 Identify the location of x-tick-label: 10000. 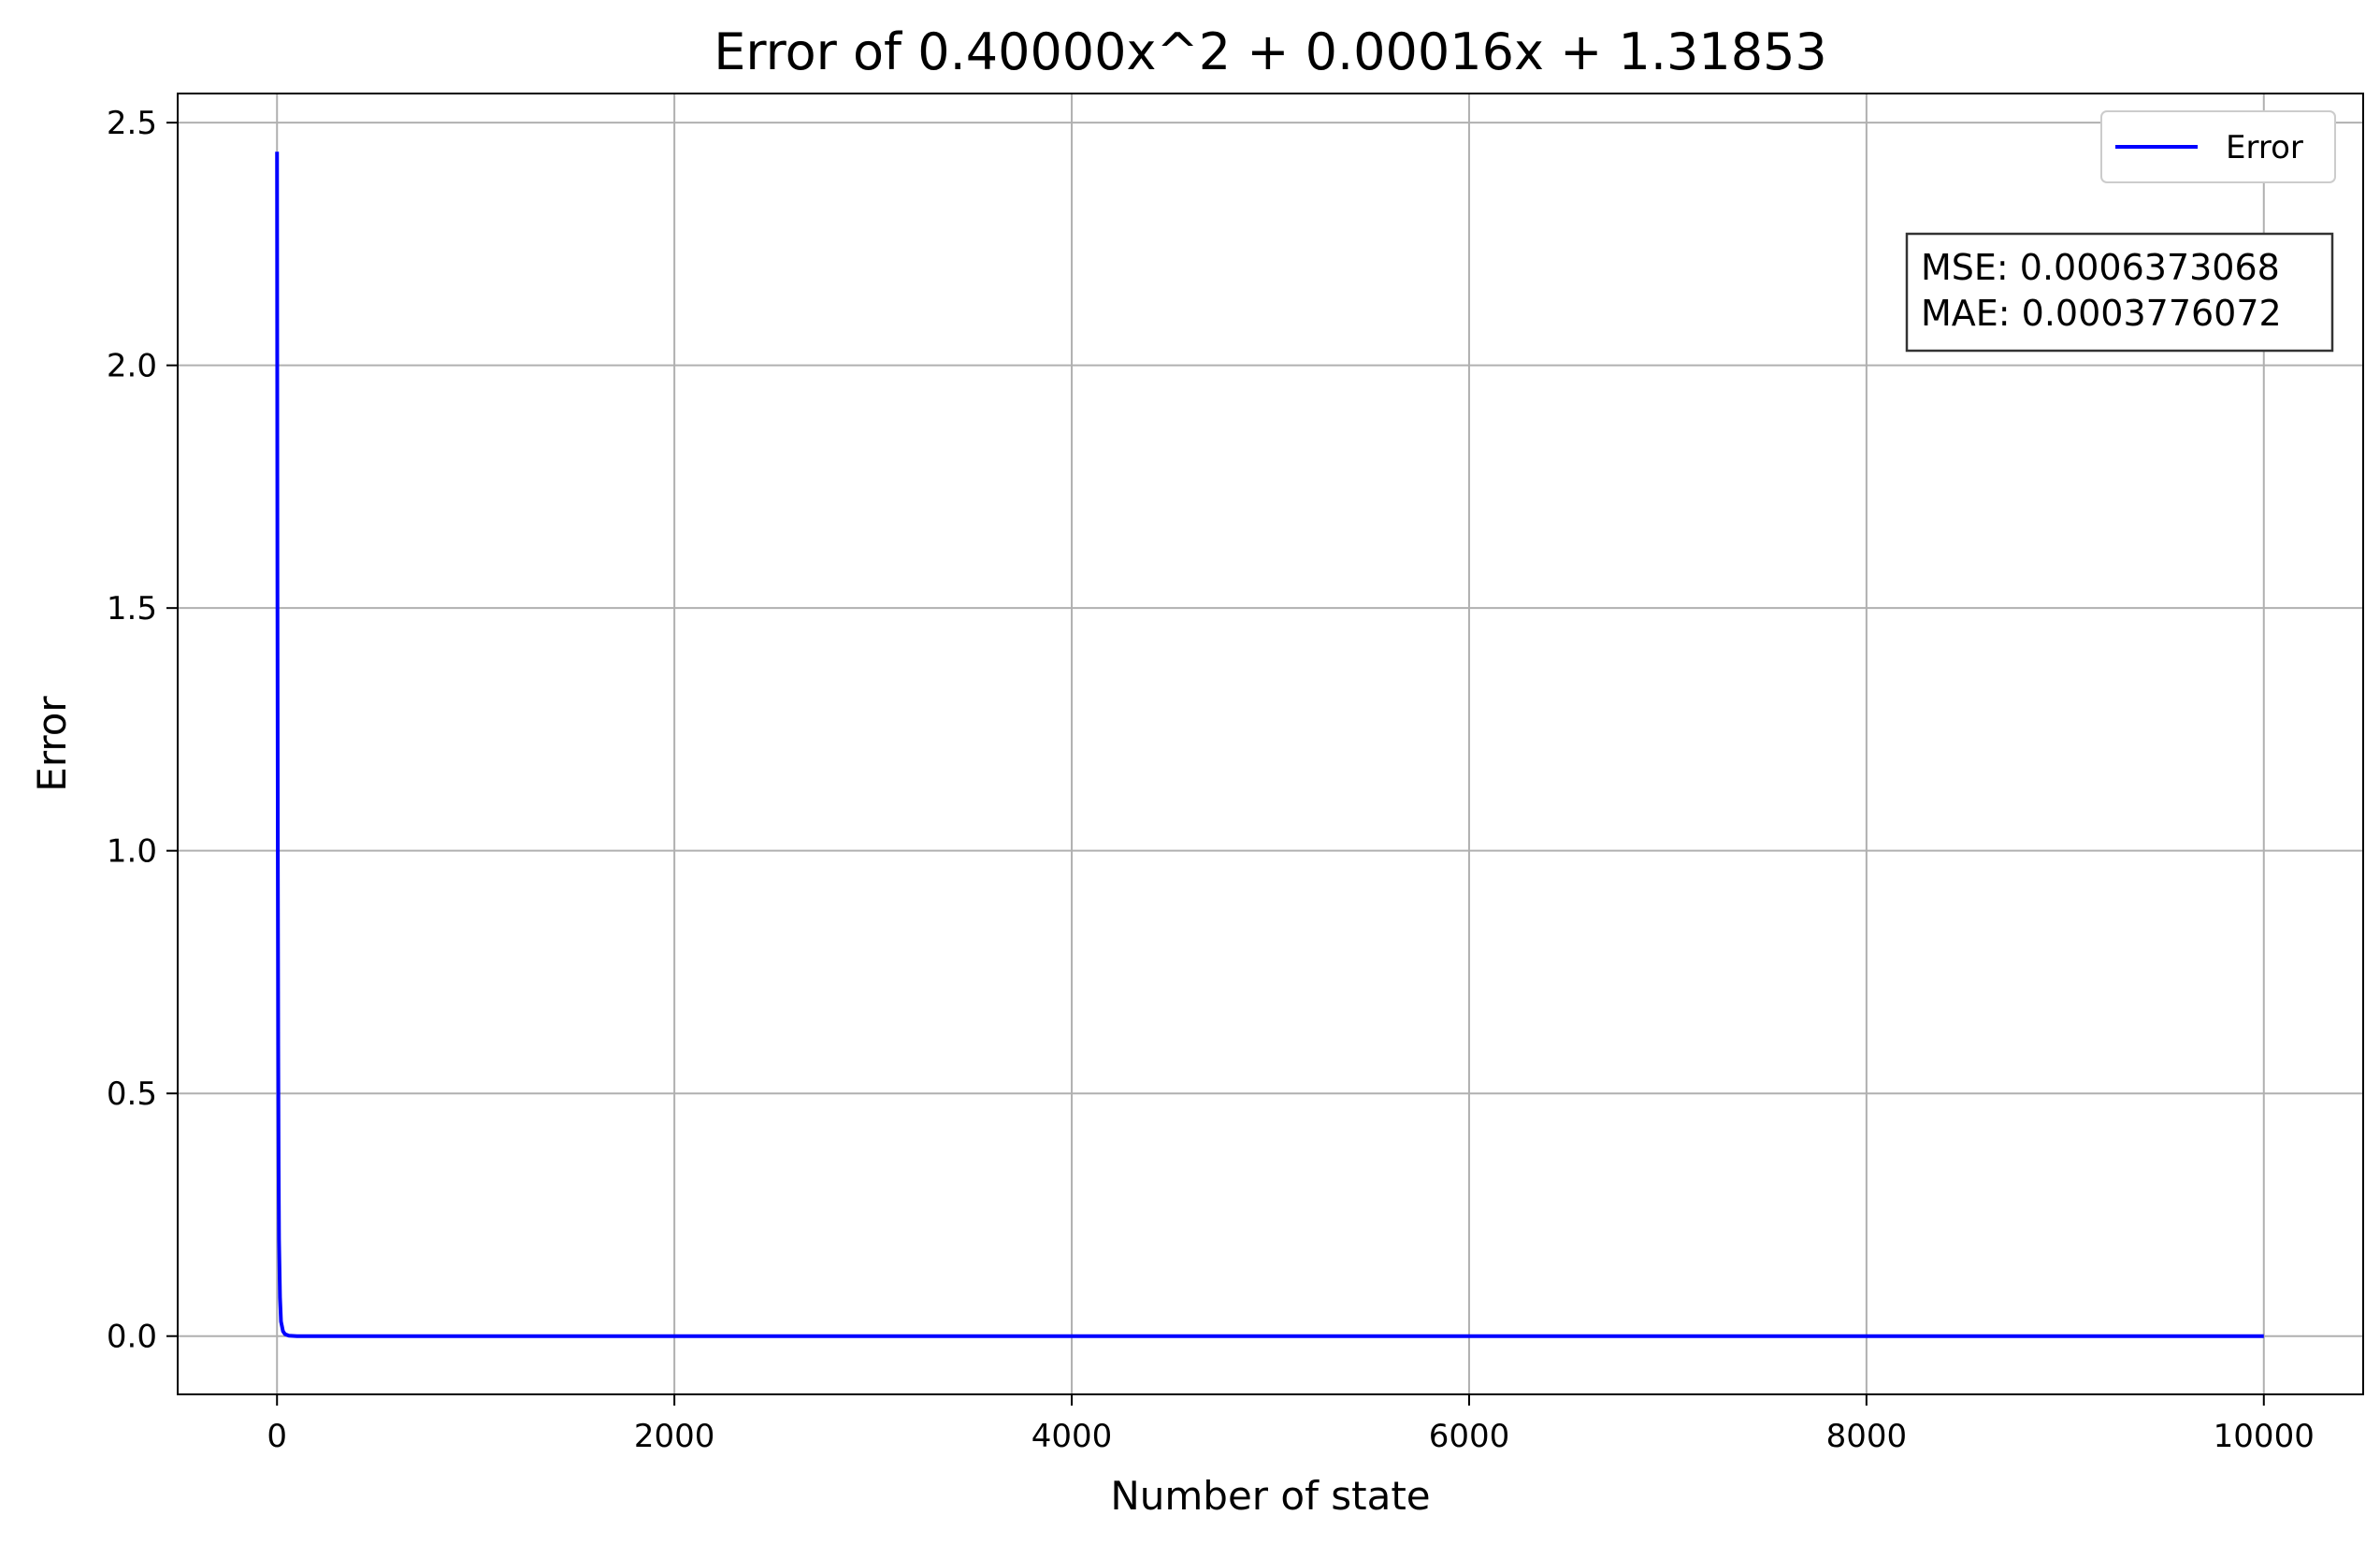
(2264, 1436).